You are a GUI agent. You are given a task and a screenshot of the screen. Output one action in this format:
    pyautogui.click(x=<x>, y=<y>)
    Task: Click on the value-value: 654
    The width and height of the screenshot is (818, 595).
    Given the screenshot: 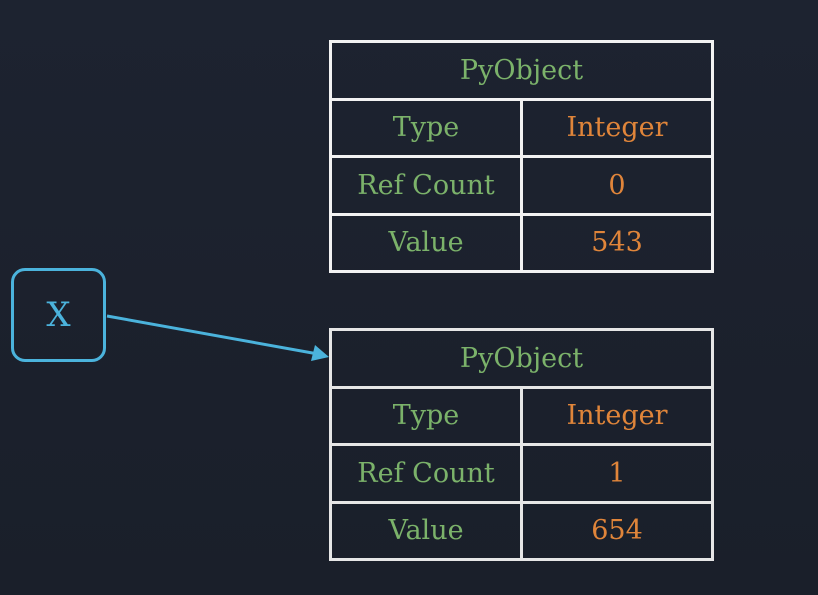 What is the action you would take?
    pyautogui.click(x=617, y=530)
    